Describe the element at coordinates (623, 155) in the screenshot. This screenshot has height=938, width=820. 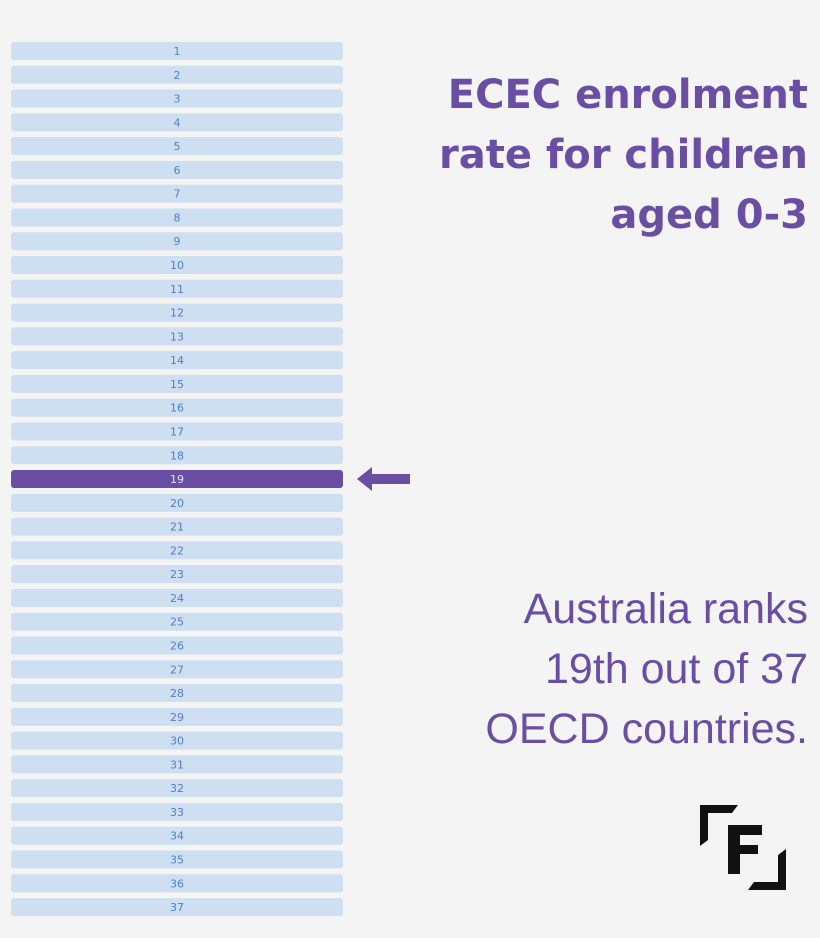
I see `title-line: rate for children` at that location.